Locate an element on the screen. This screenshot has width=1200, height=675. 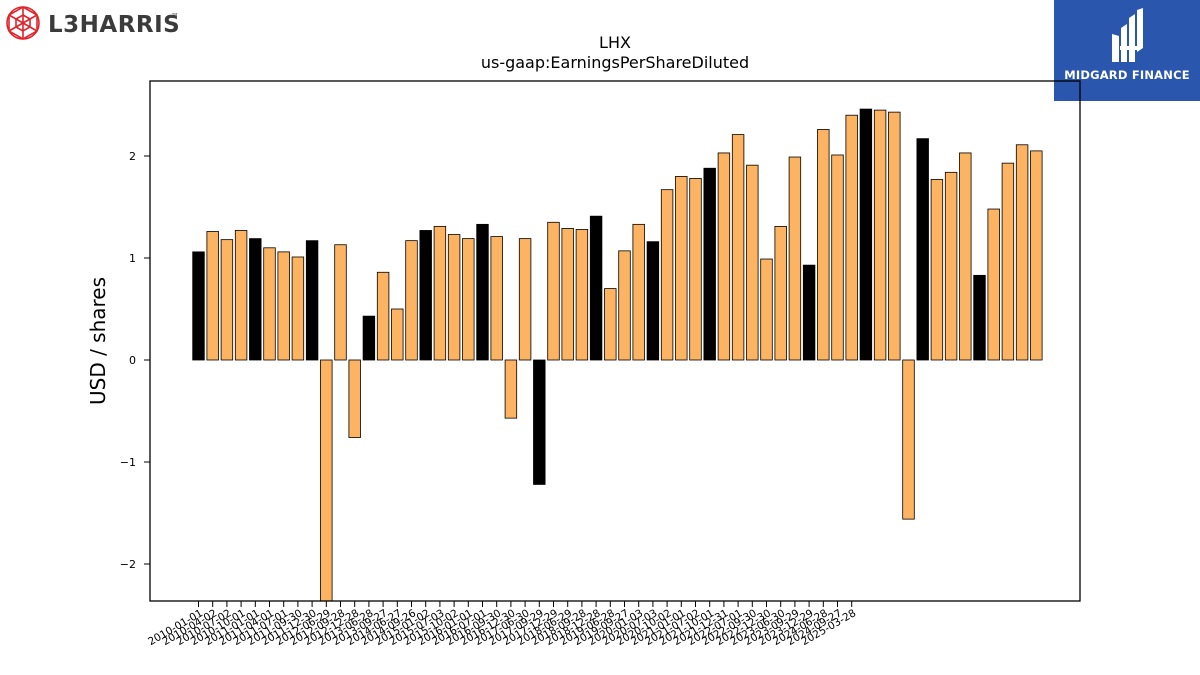
y-tick-label: −2 is located at coordinates (128, 564).